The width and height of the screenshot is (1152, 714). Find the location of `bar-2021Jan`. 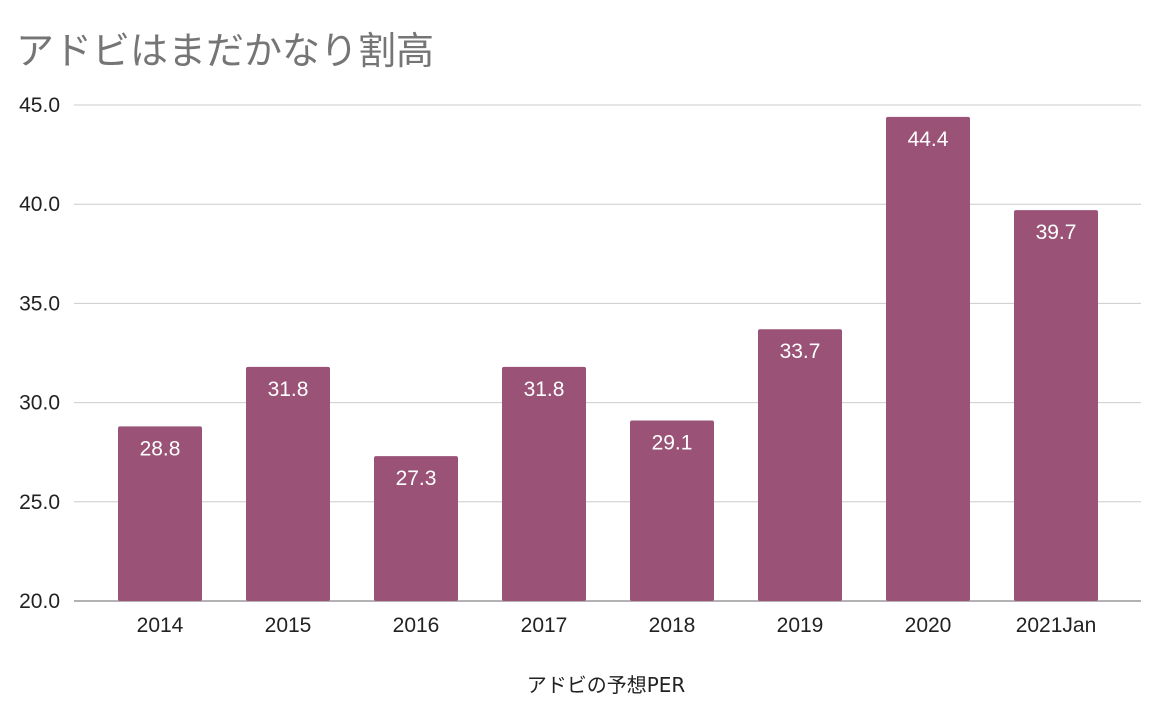

bar-2021Jan is located at coordinates (1056, 406).